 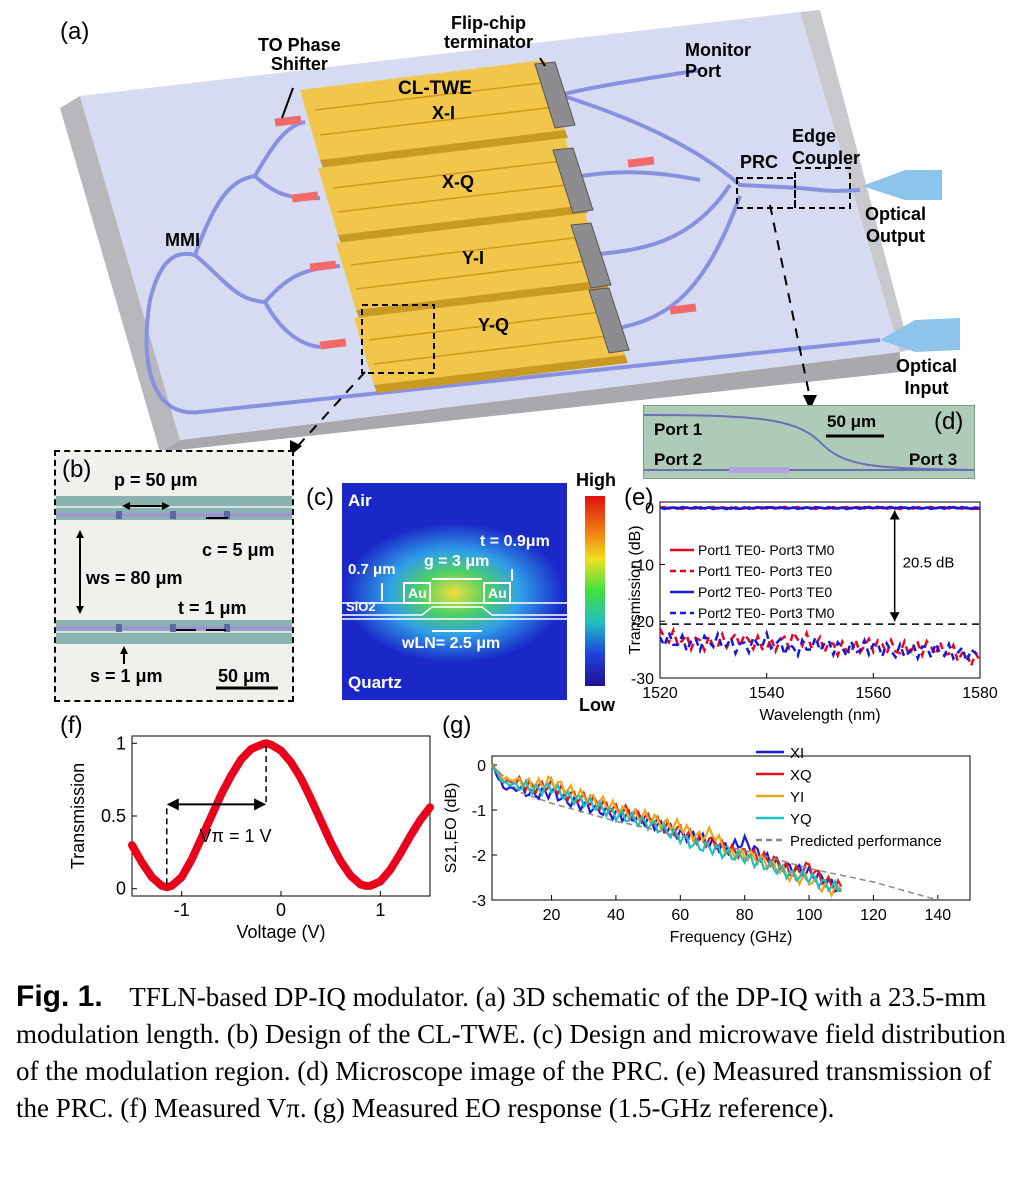 What do you see at coordinates (457, 561) in the screenshot?
I see `dim-g: g = 3 μm` at bounding box center [457, 561].